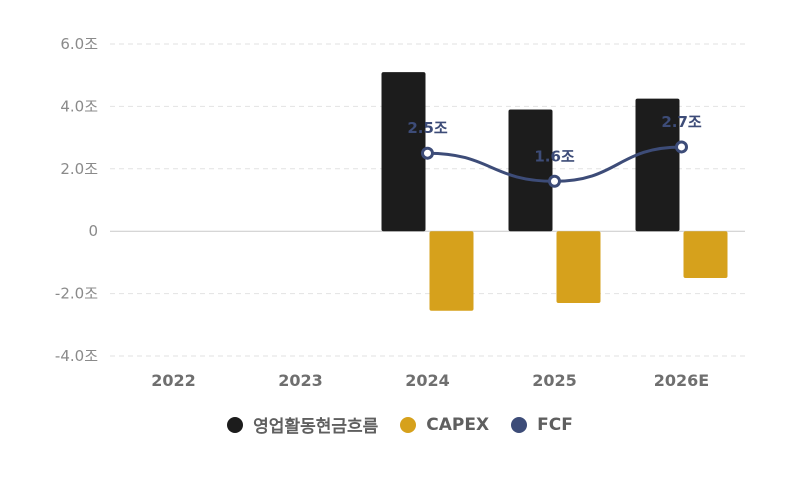  What do you see at coordinates (554, 380) in the screenshot?
I see `x-tick-label: 2025` at bounding box center [554, 380].